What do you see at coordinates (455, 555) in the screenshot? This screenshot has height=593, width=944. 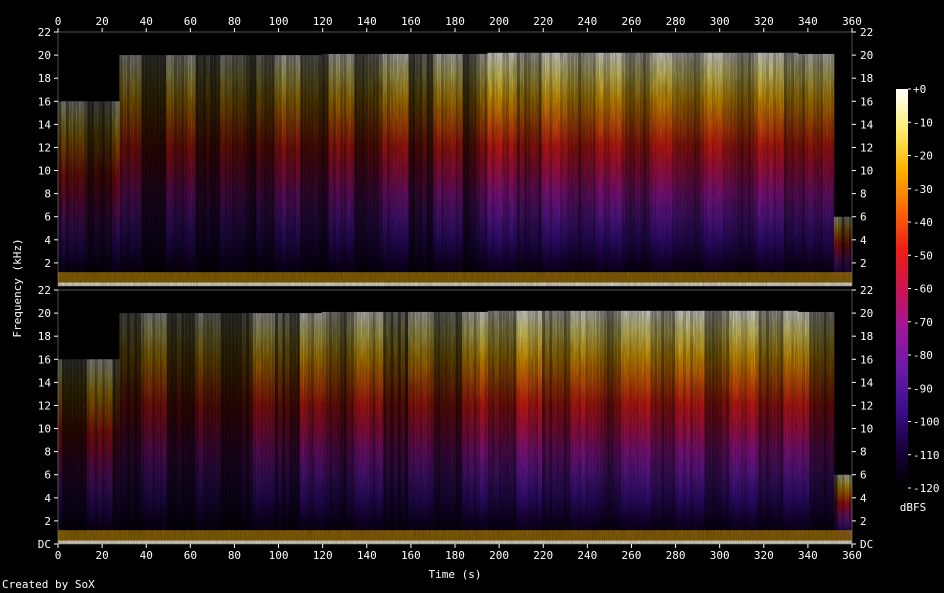 I see `x-tick-label: 180` at bounding box center [455, 555].